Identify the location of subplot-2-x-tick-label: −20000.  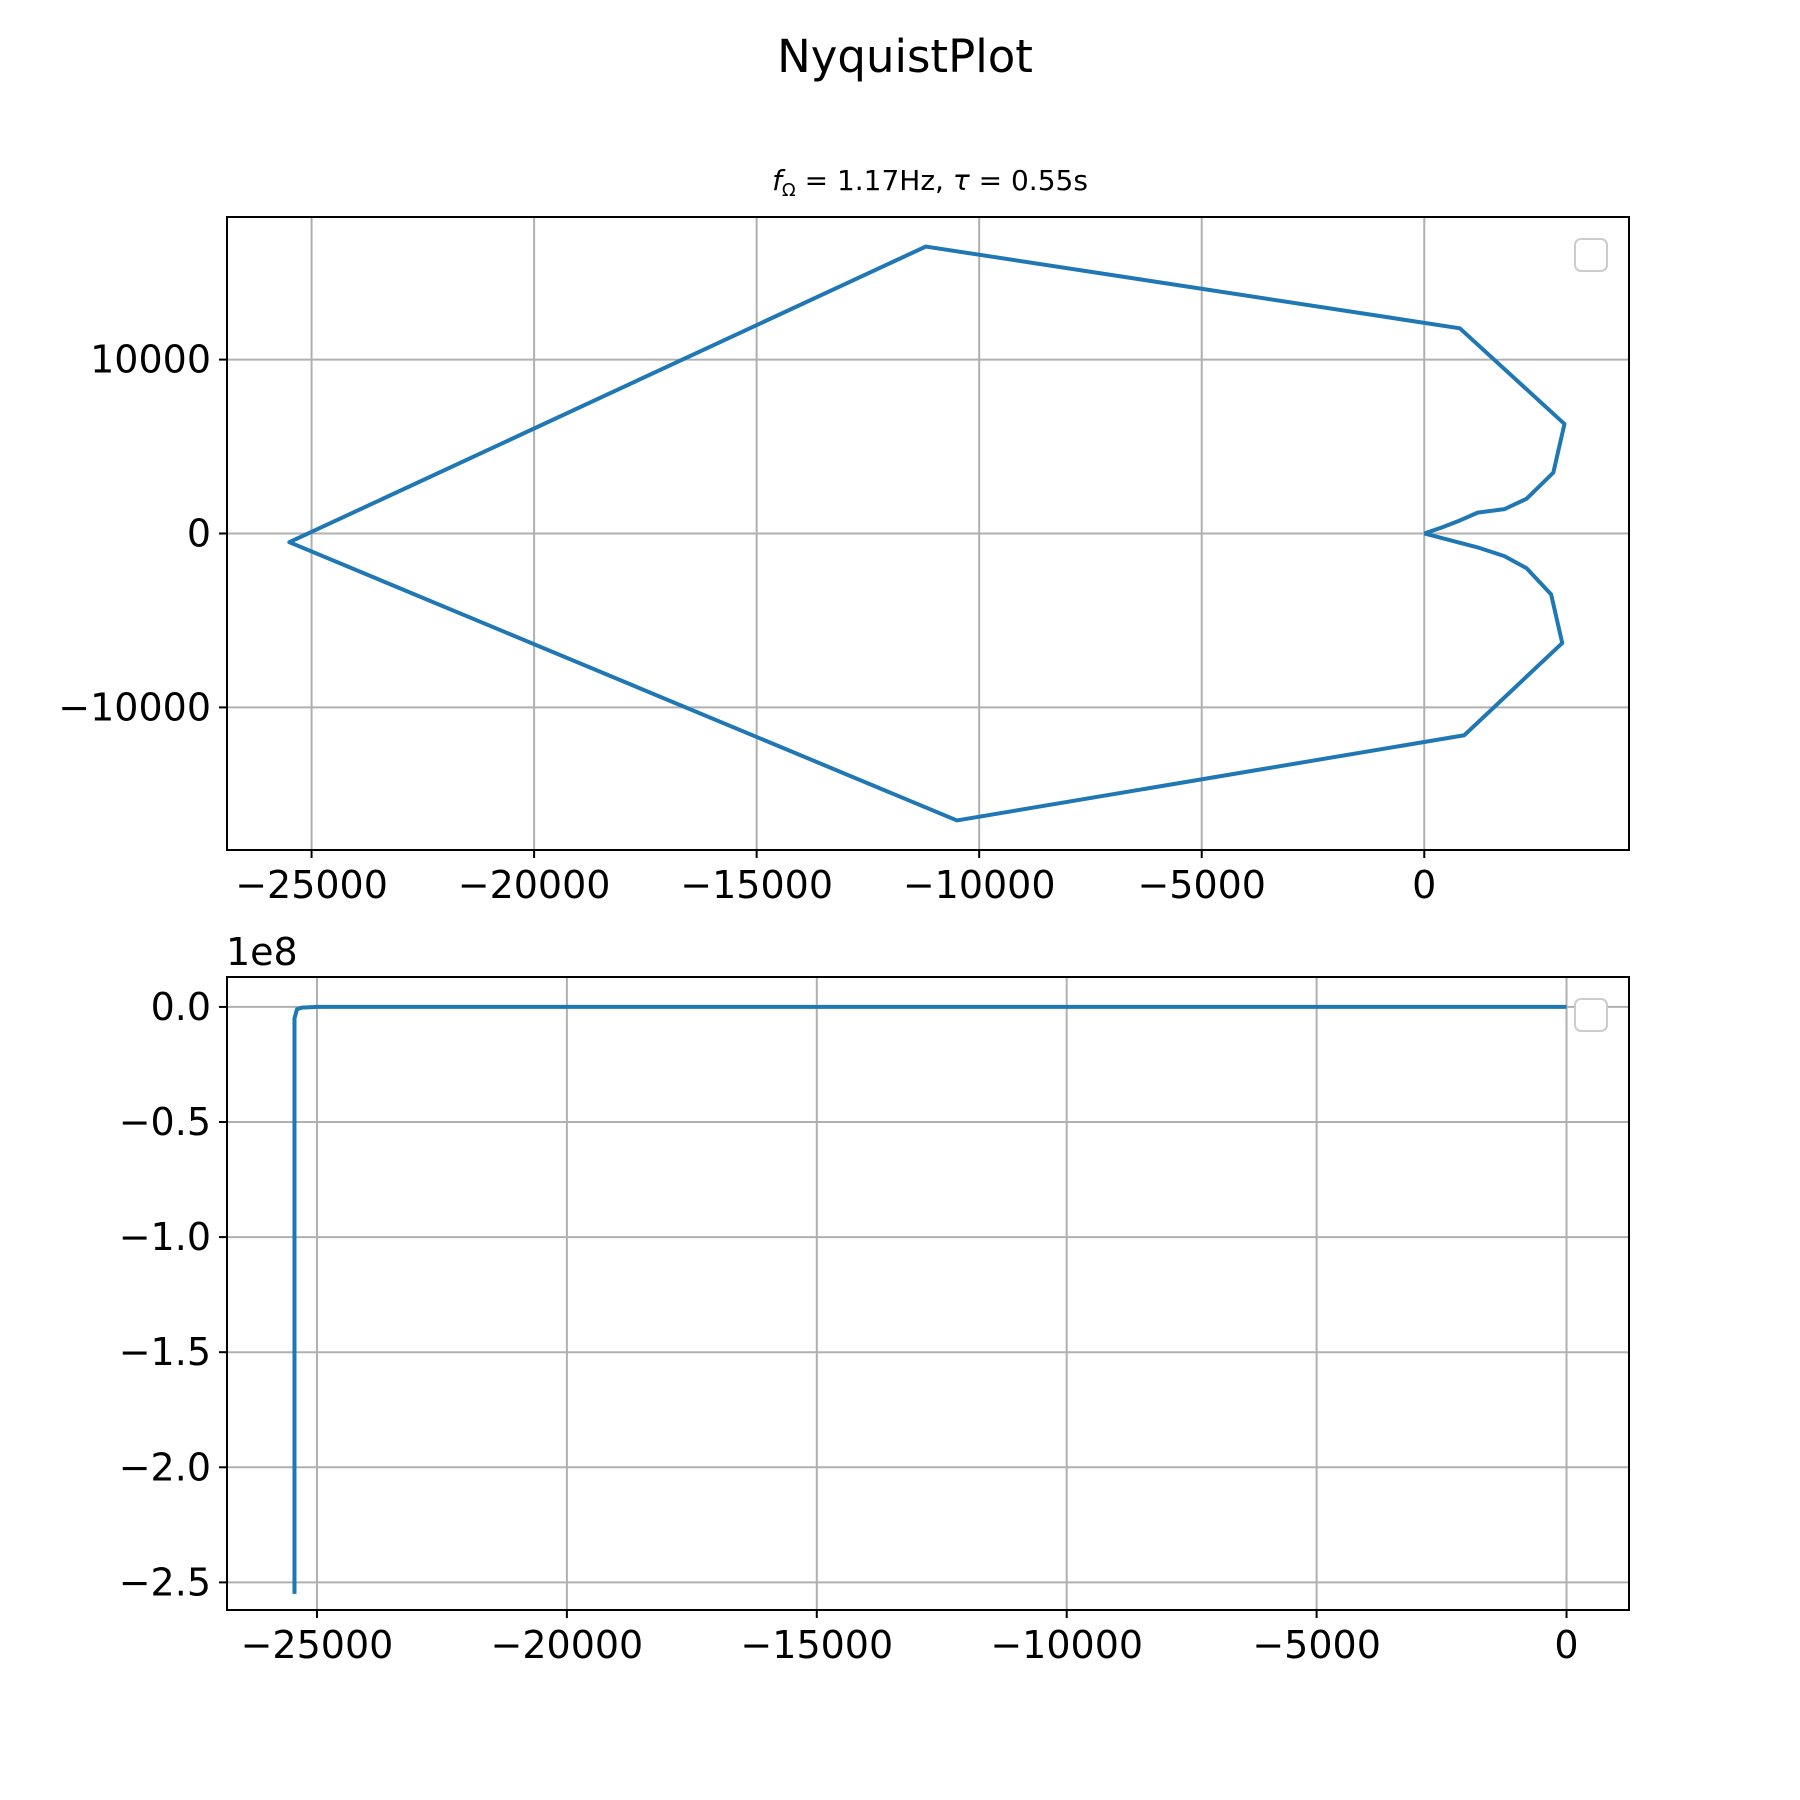
(567, 1645).